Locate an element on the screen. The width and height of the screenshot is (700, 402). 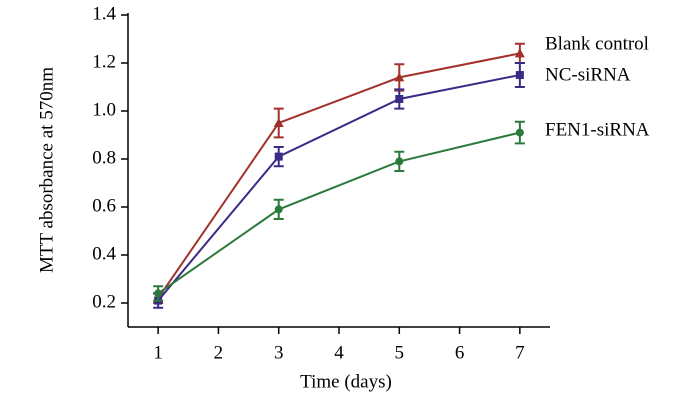
legend-label: FEN1-siRNA is located at coordinates (597, 129).